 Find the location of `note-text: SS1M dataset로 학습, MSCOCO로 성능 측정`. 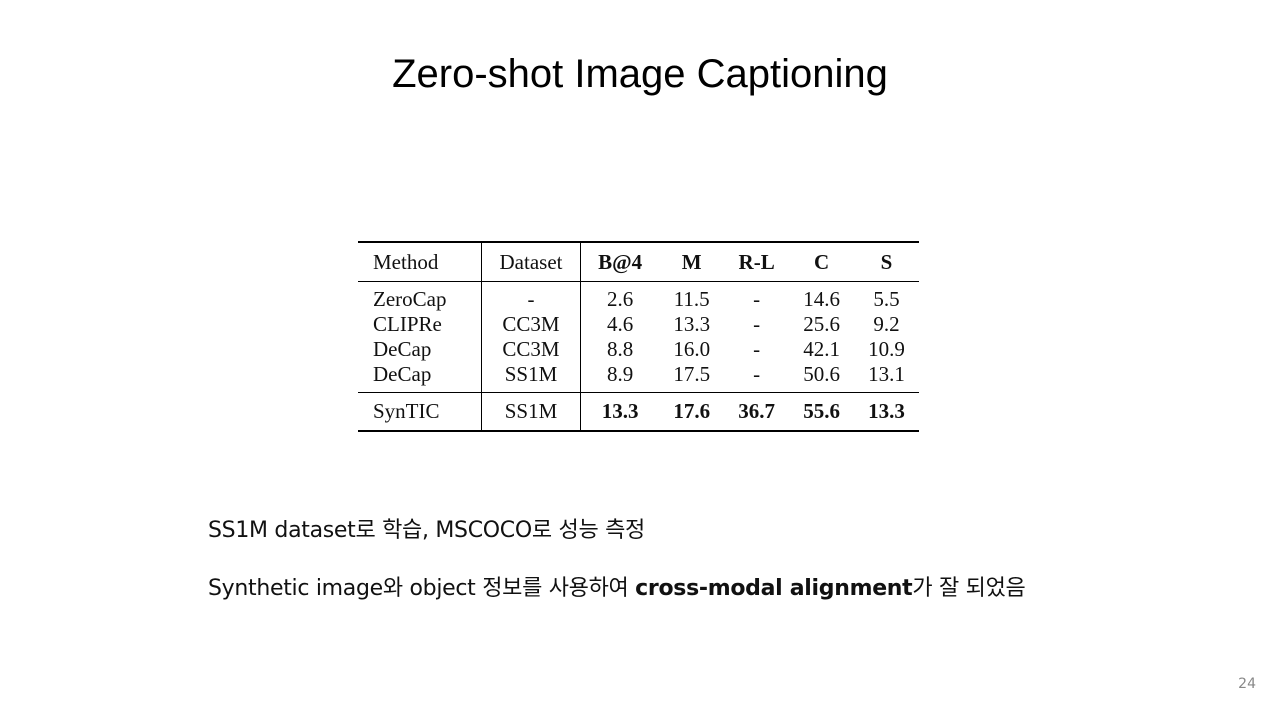

note-text: SS1M dataset로 학습, MSCOCO로 성능 측정 is located at coordinates (426, 530).